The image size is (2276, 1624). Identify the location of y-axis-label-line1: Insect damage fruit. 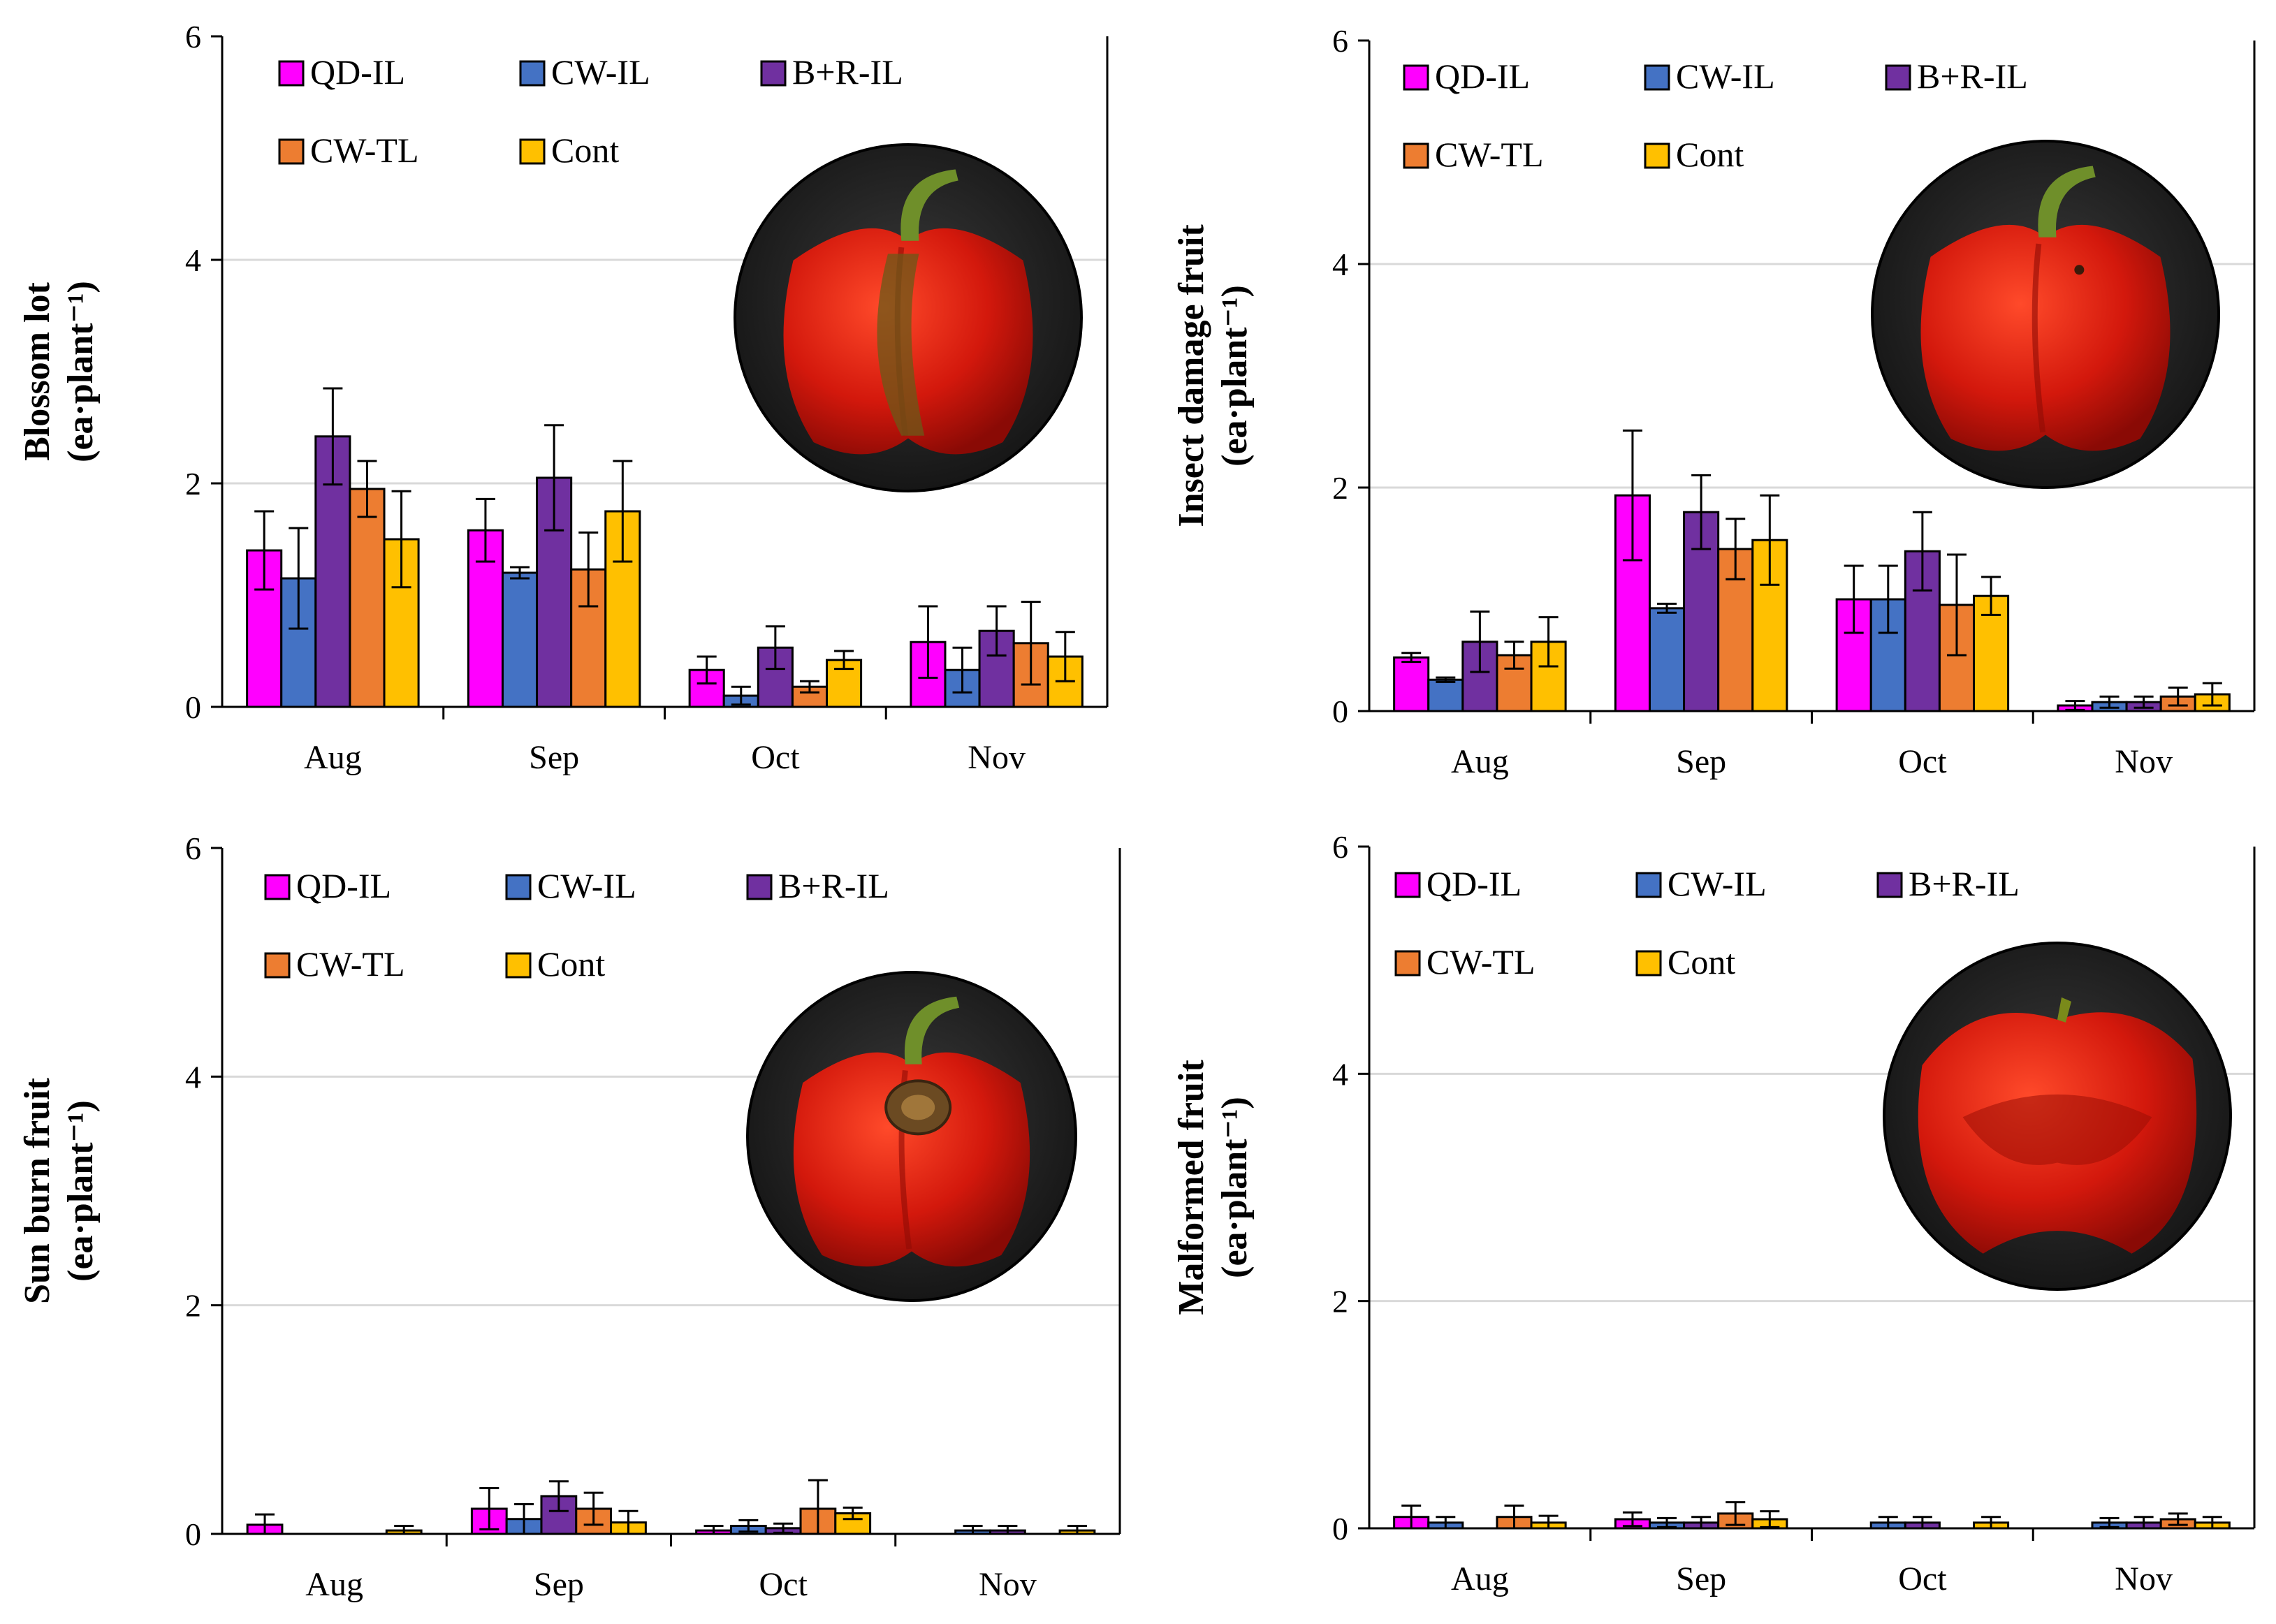
(1191, 376).